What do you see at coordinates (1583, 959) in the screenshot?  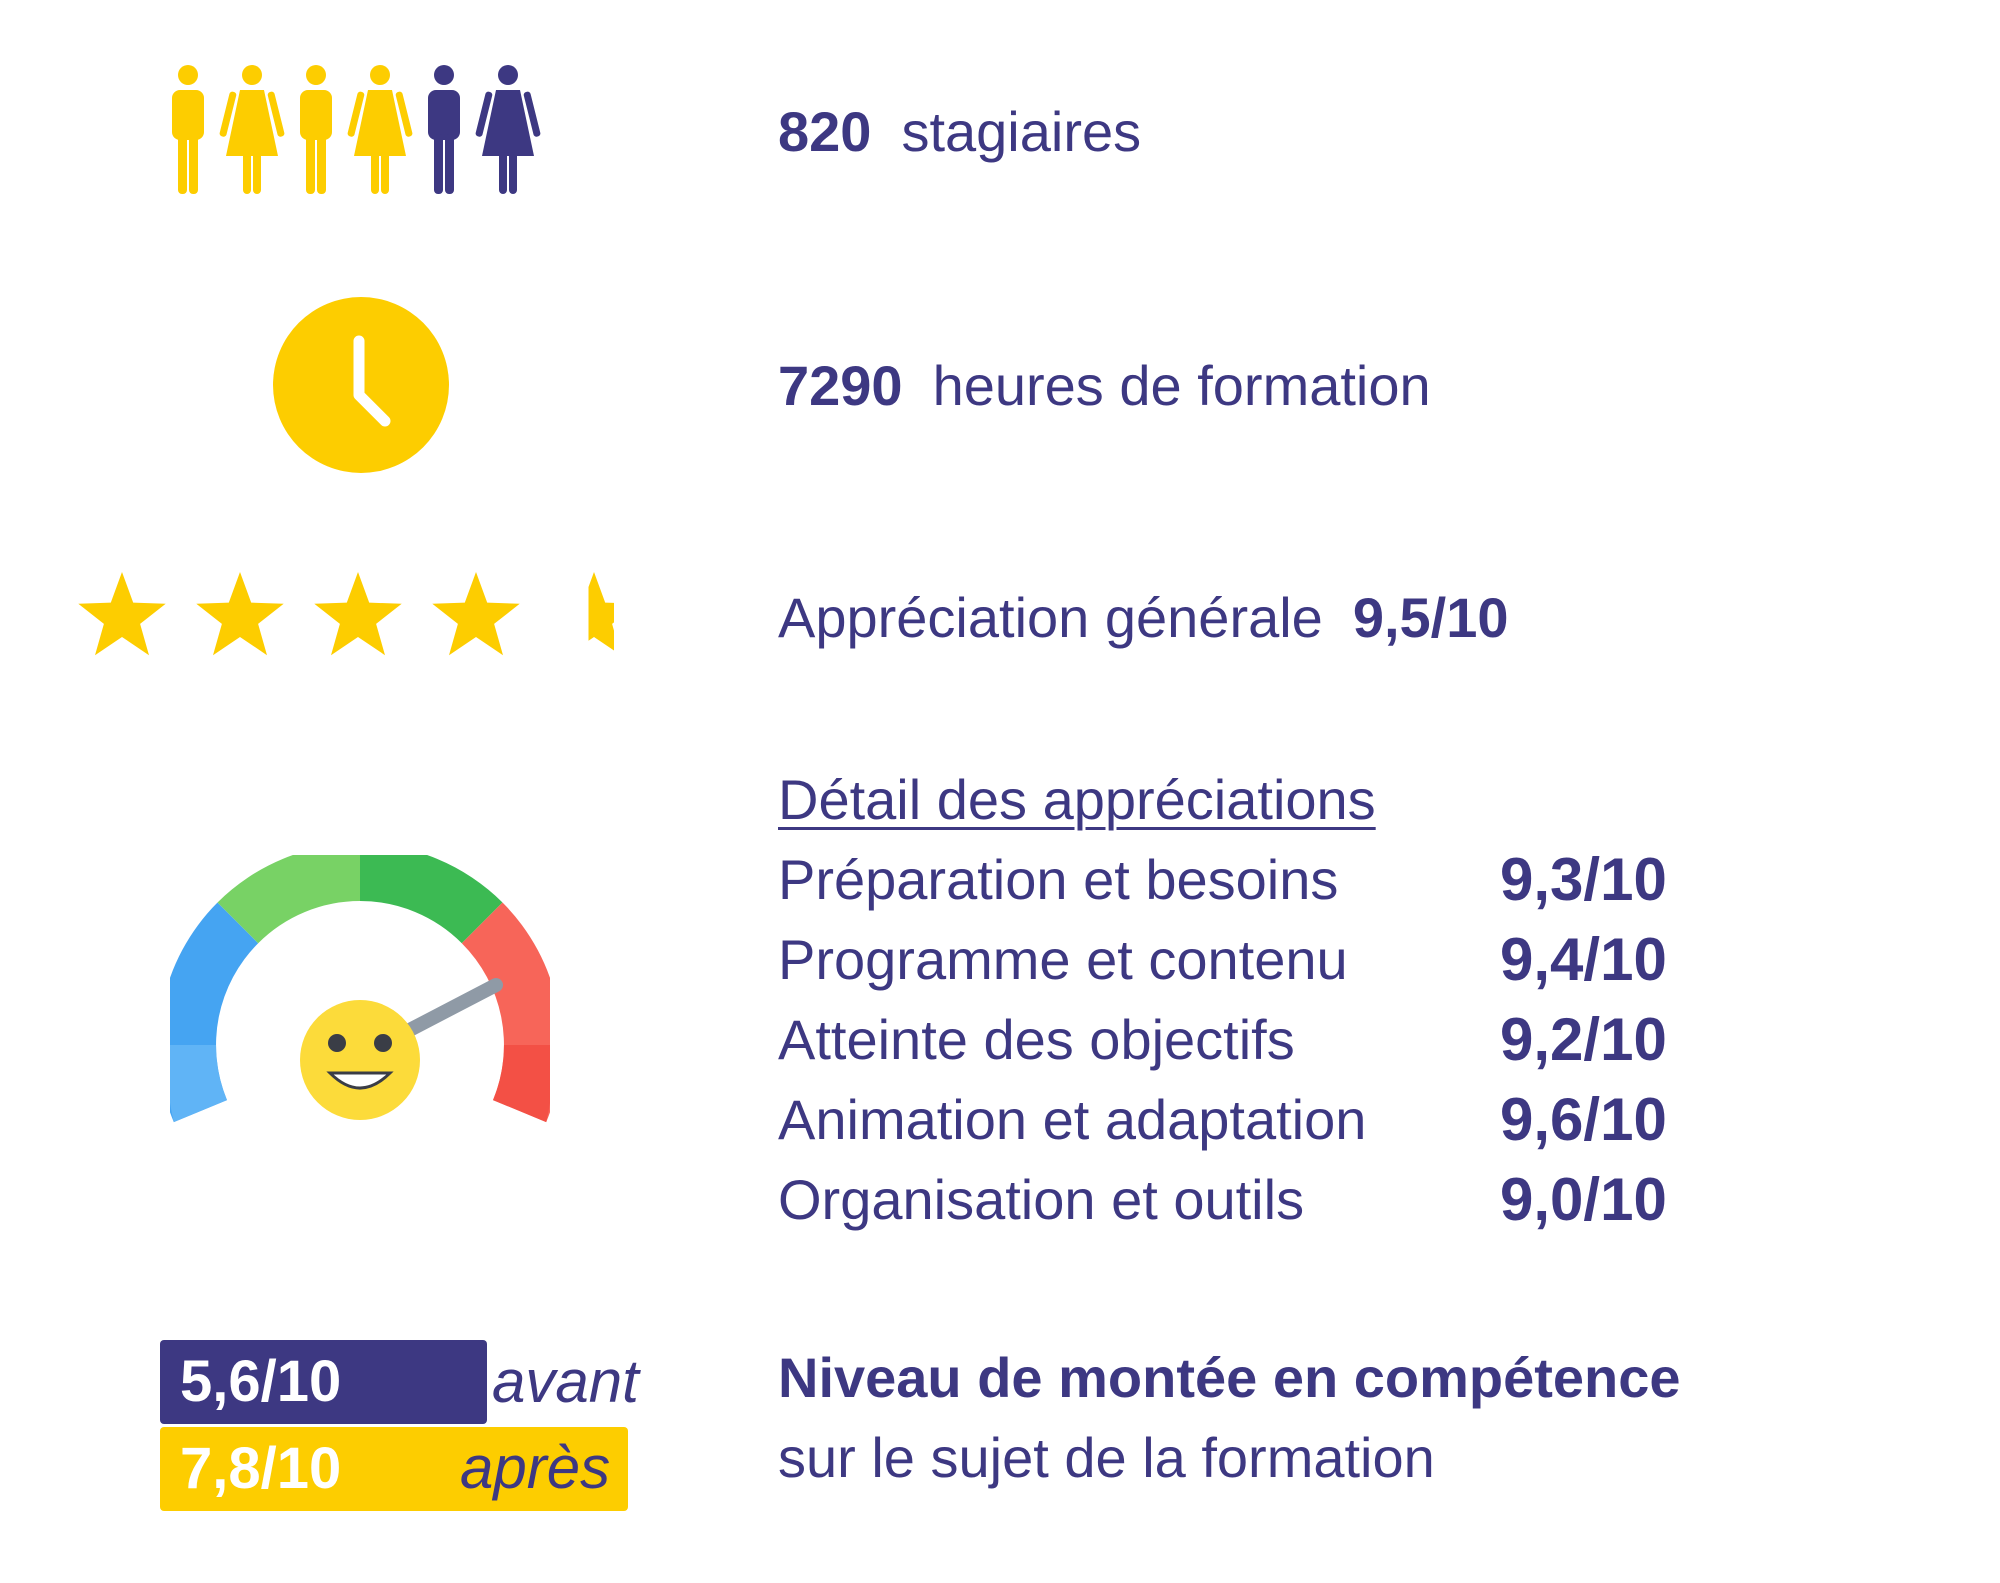 I see `criterion-score: 9,4/10` at bounding box center [1583, 959].